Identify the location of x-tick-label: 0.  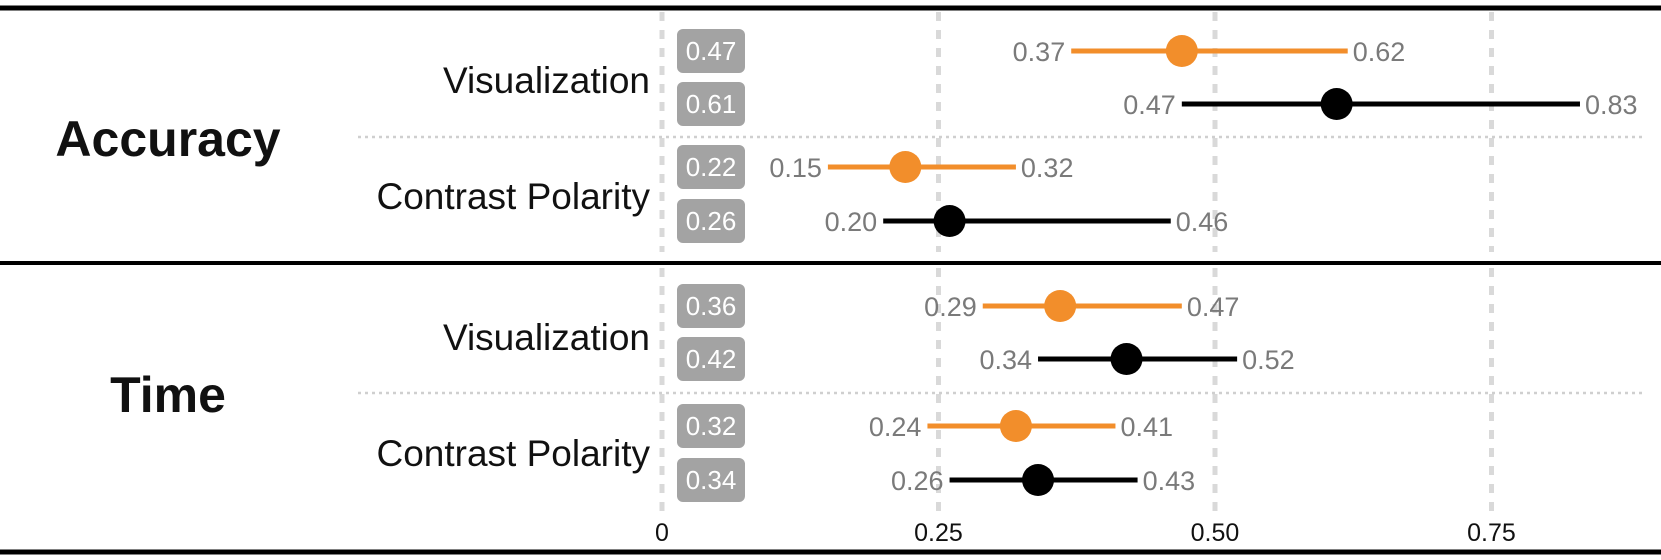
(662, 533).